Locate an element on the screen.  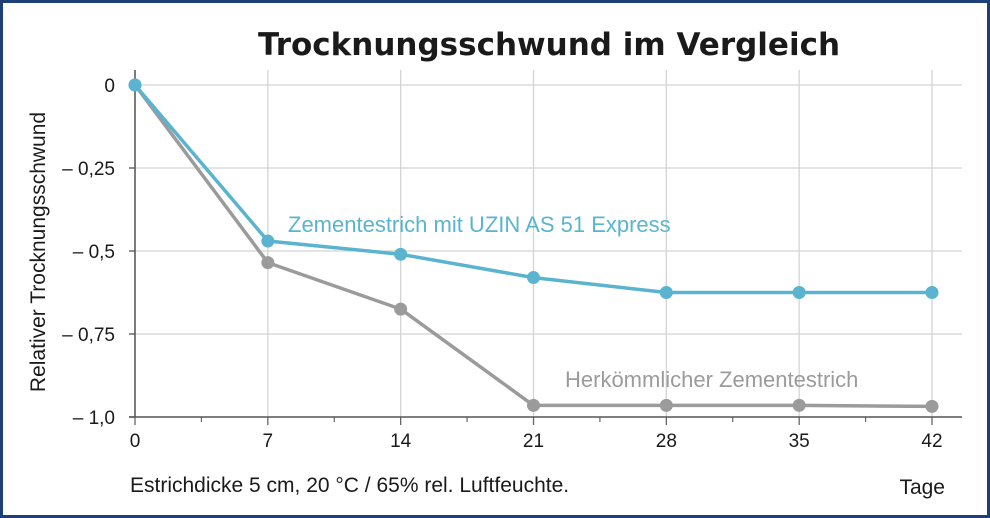
x-axis-label: Tage is located at coordinates (922, 487).